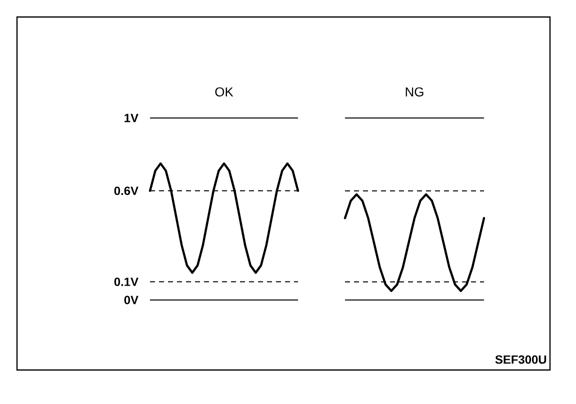 The height and width of the screenshot is (404, 576). Describe the element at coordinates (520, 359) in the screenshot. I see `text: SEF300U` at that location.